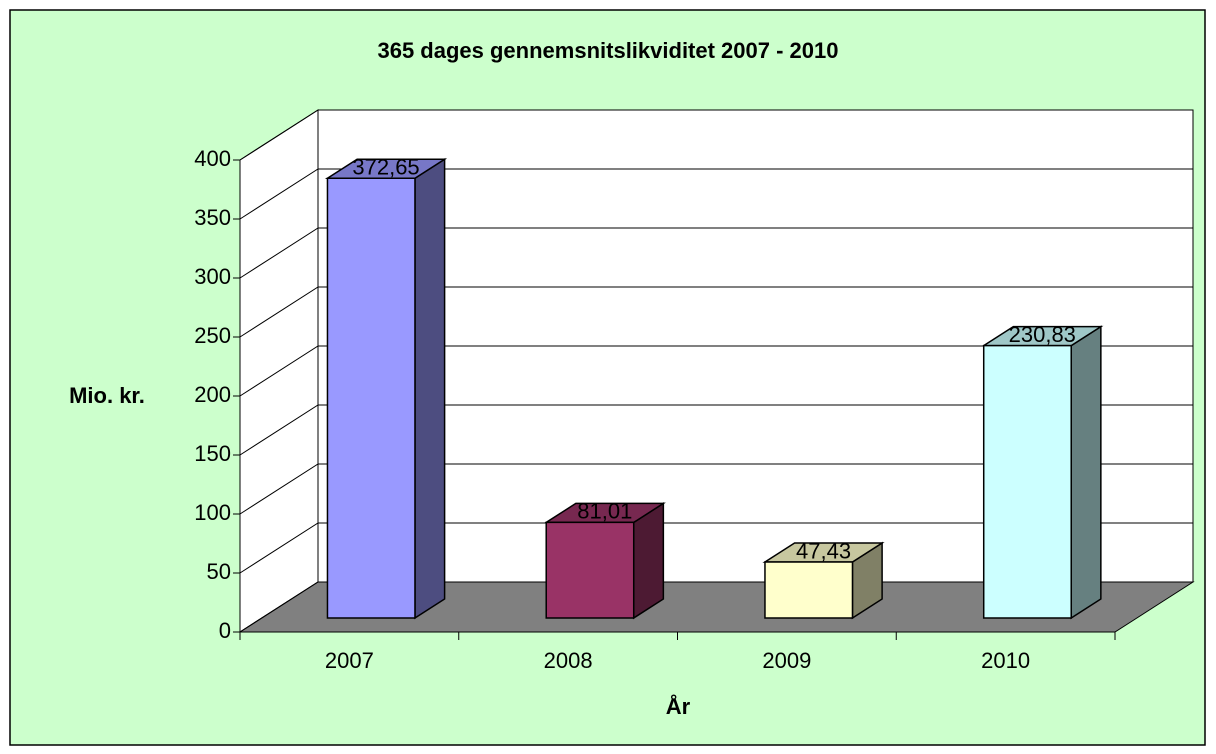 The width and height of the screenshot is (1216, 754). Describe the element at coordinates (212, 394) in the screenshot. I see `y-tick-label: 200` at that location.